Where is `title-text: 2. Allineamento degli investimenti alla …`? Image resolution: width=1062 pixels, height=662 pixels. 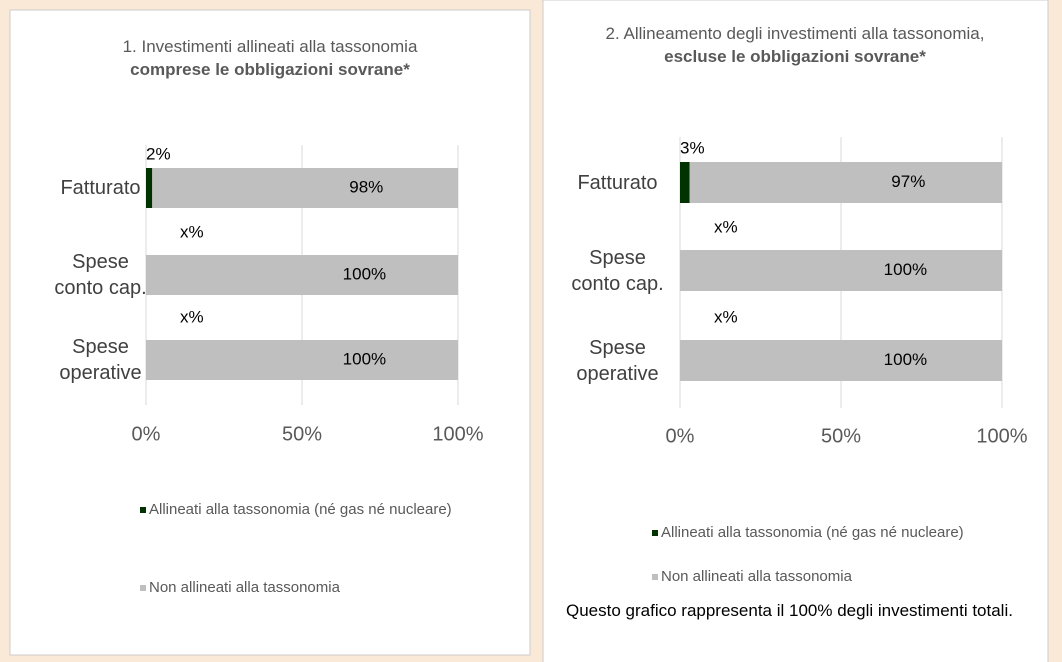 title-text: 2. Allineamento degli investimenti alla … is located at coordinates (795, 33).